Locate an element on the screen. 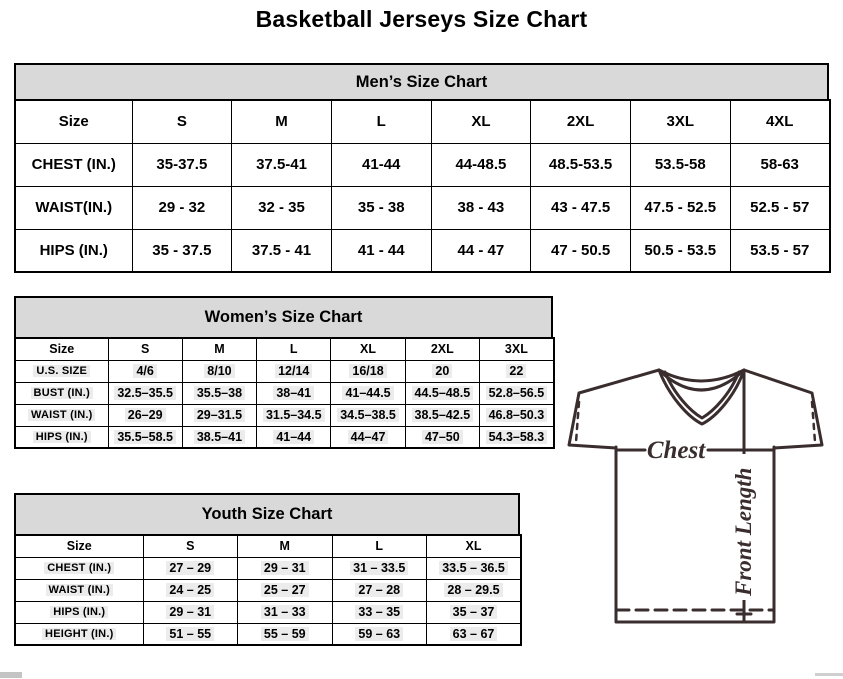 The image size is (843, 679). size-value: 58-63 is located at coordinates (779, 164).